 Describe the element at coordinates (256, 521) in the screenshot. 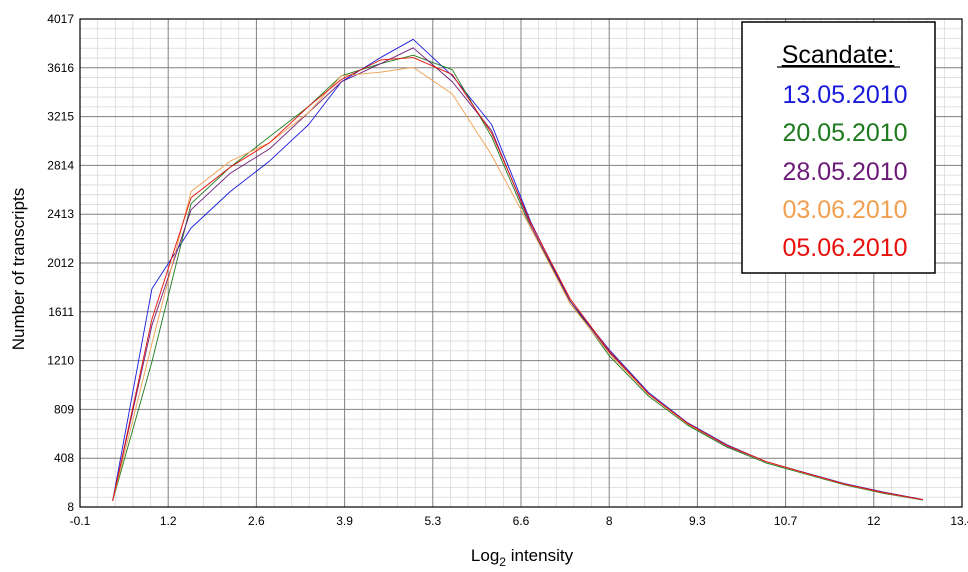

I see `x-tick-label: 2.6` at that location.